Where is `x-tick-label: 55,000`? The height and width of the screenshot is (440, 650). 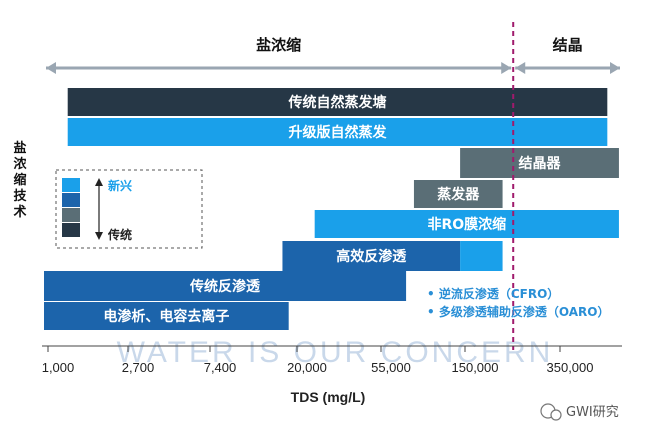 x-tick-label: 55,000 is located at coordinates (391, 367).